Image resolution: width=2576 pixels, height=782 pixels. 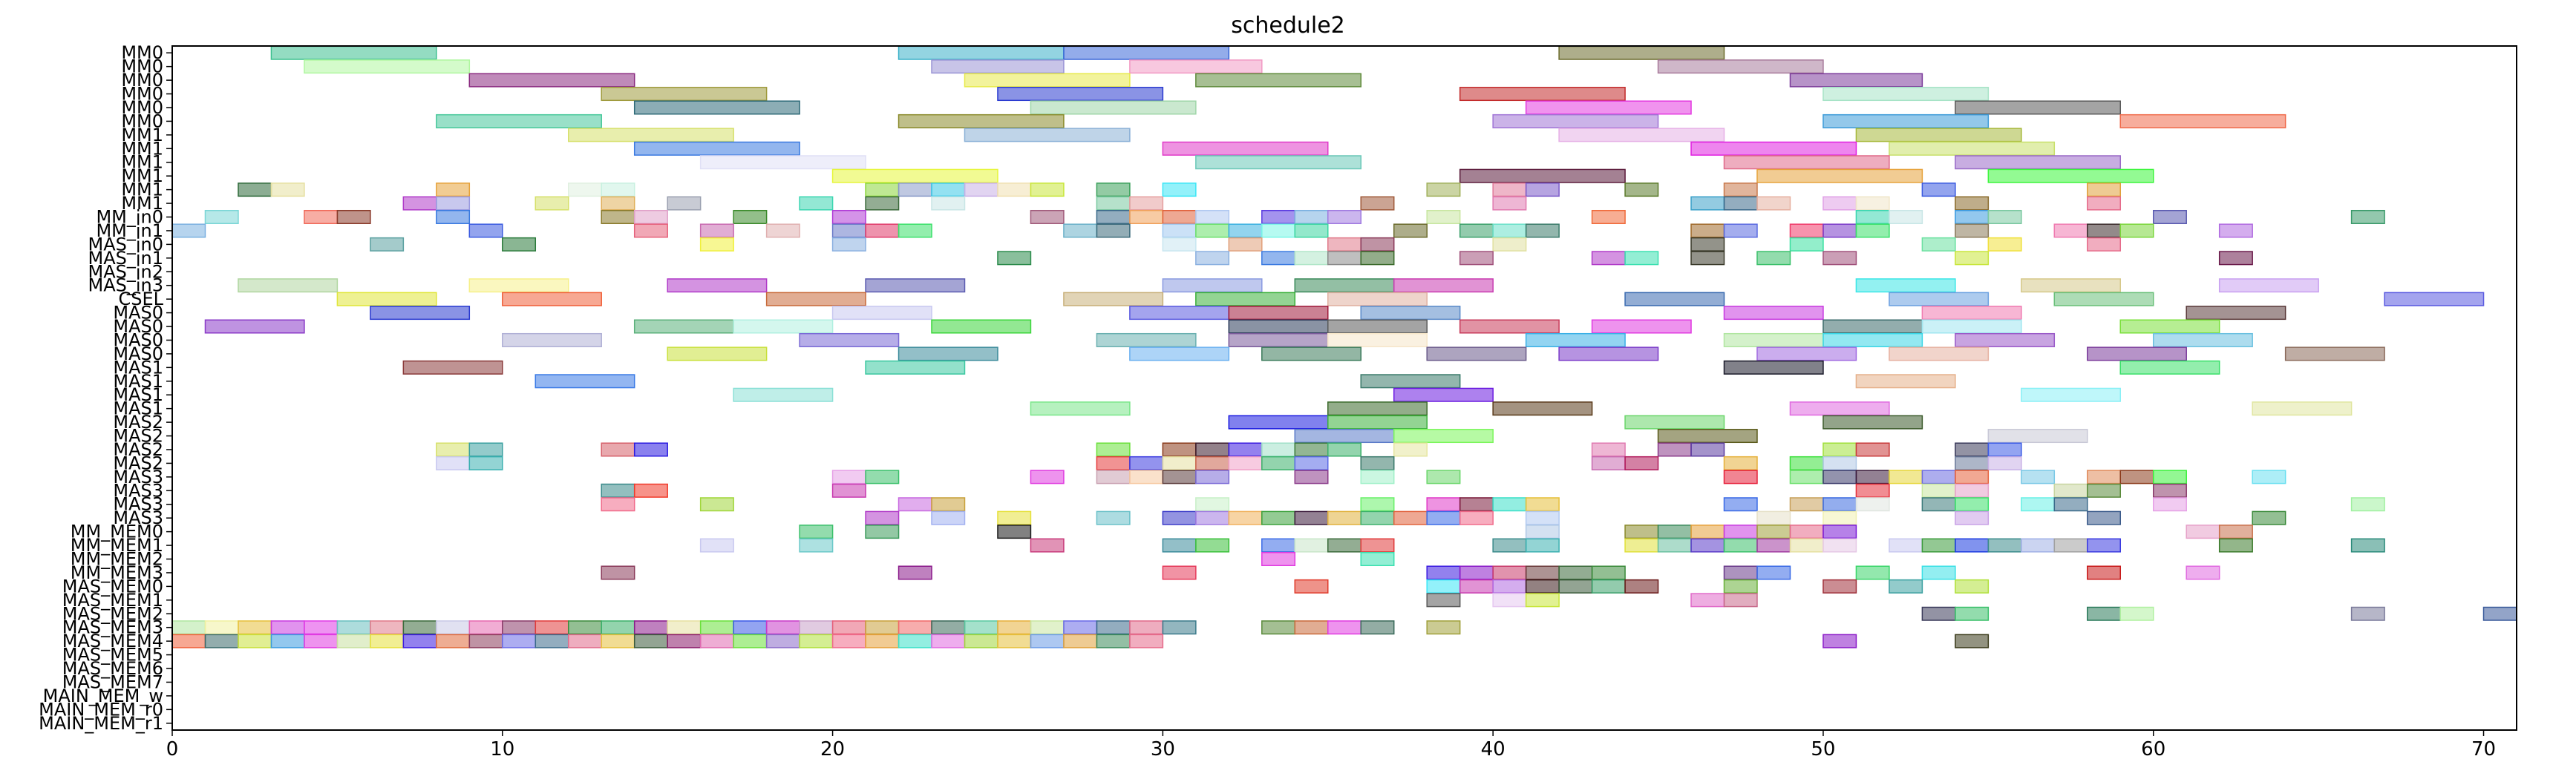 I want to click on y-tick-label: MAS_MEM4, so click(x=113, y=641).